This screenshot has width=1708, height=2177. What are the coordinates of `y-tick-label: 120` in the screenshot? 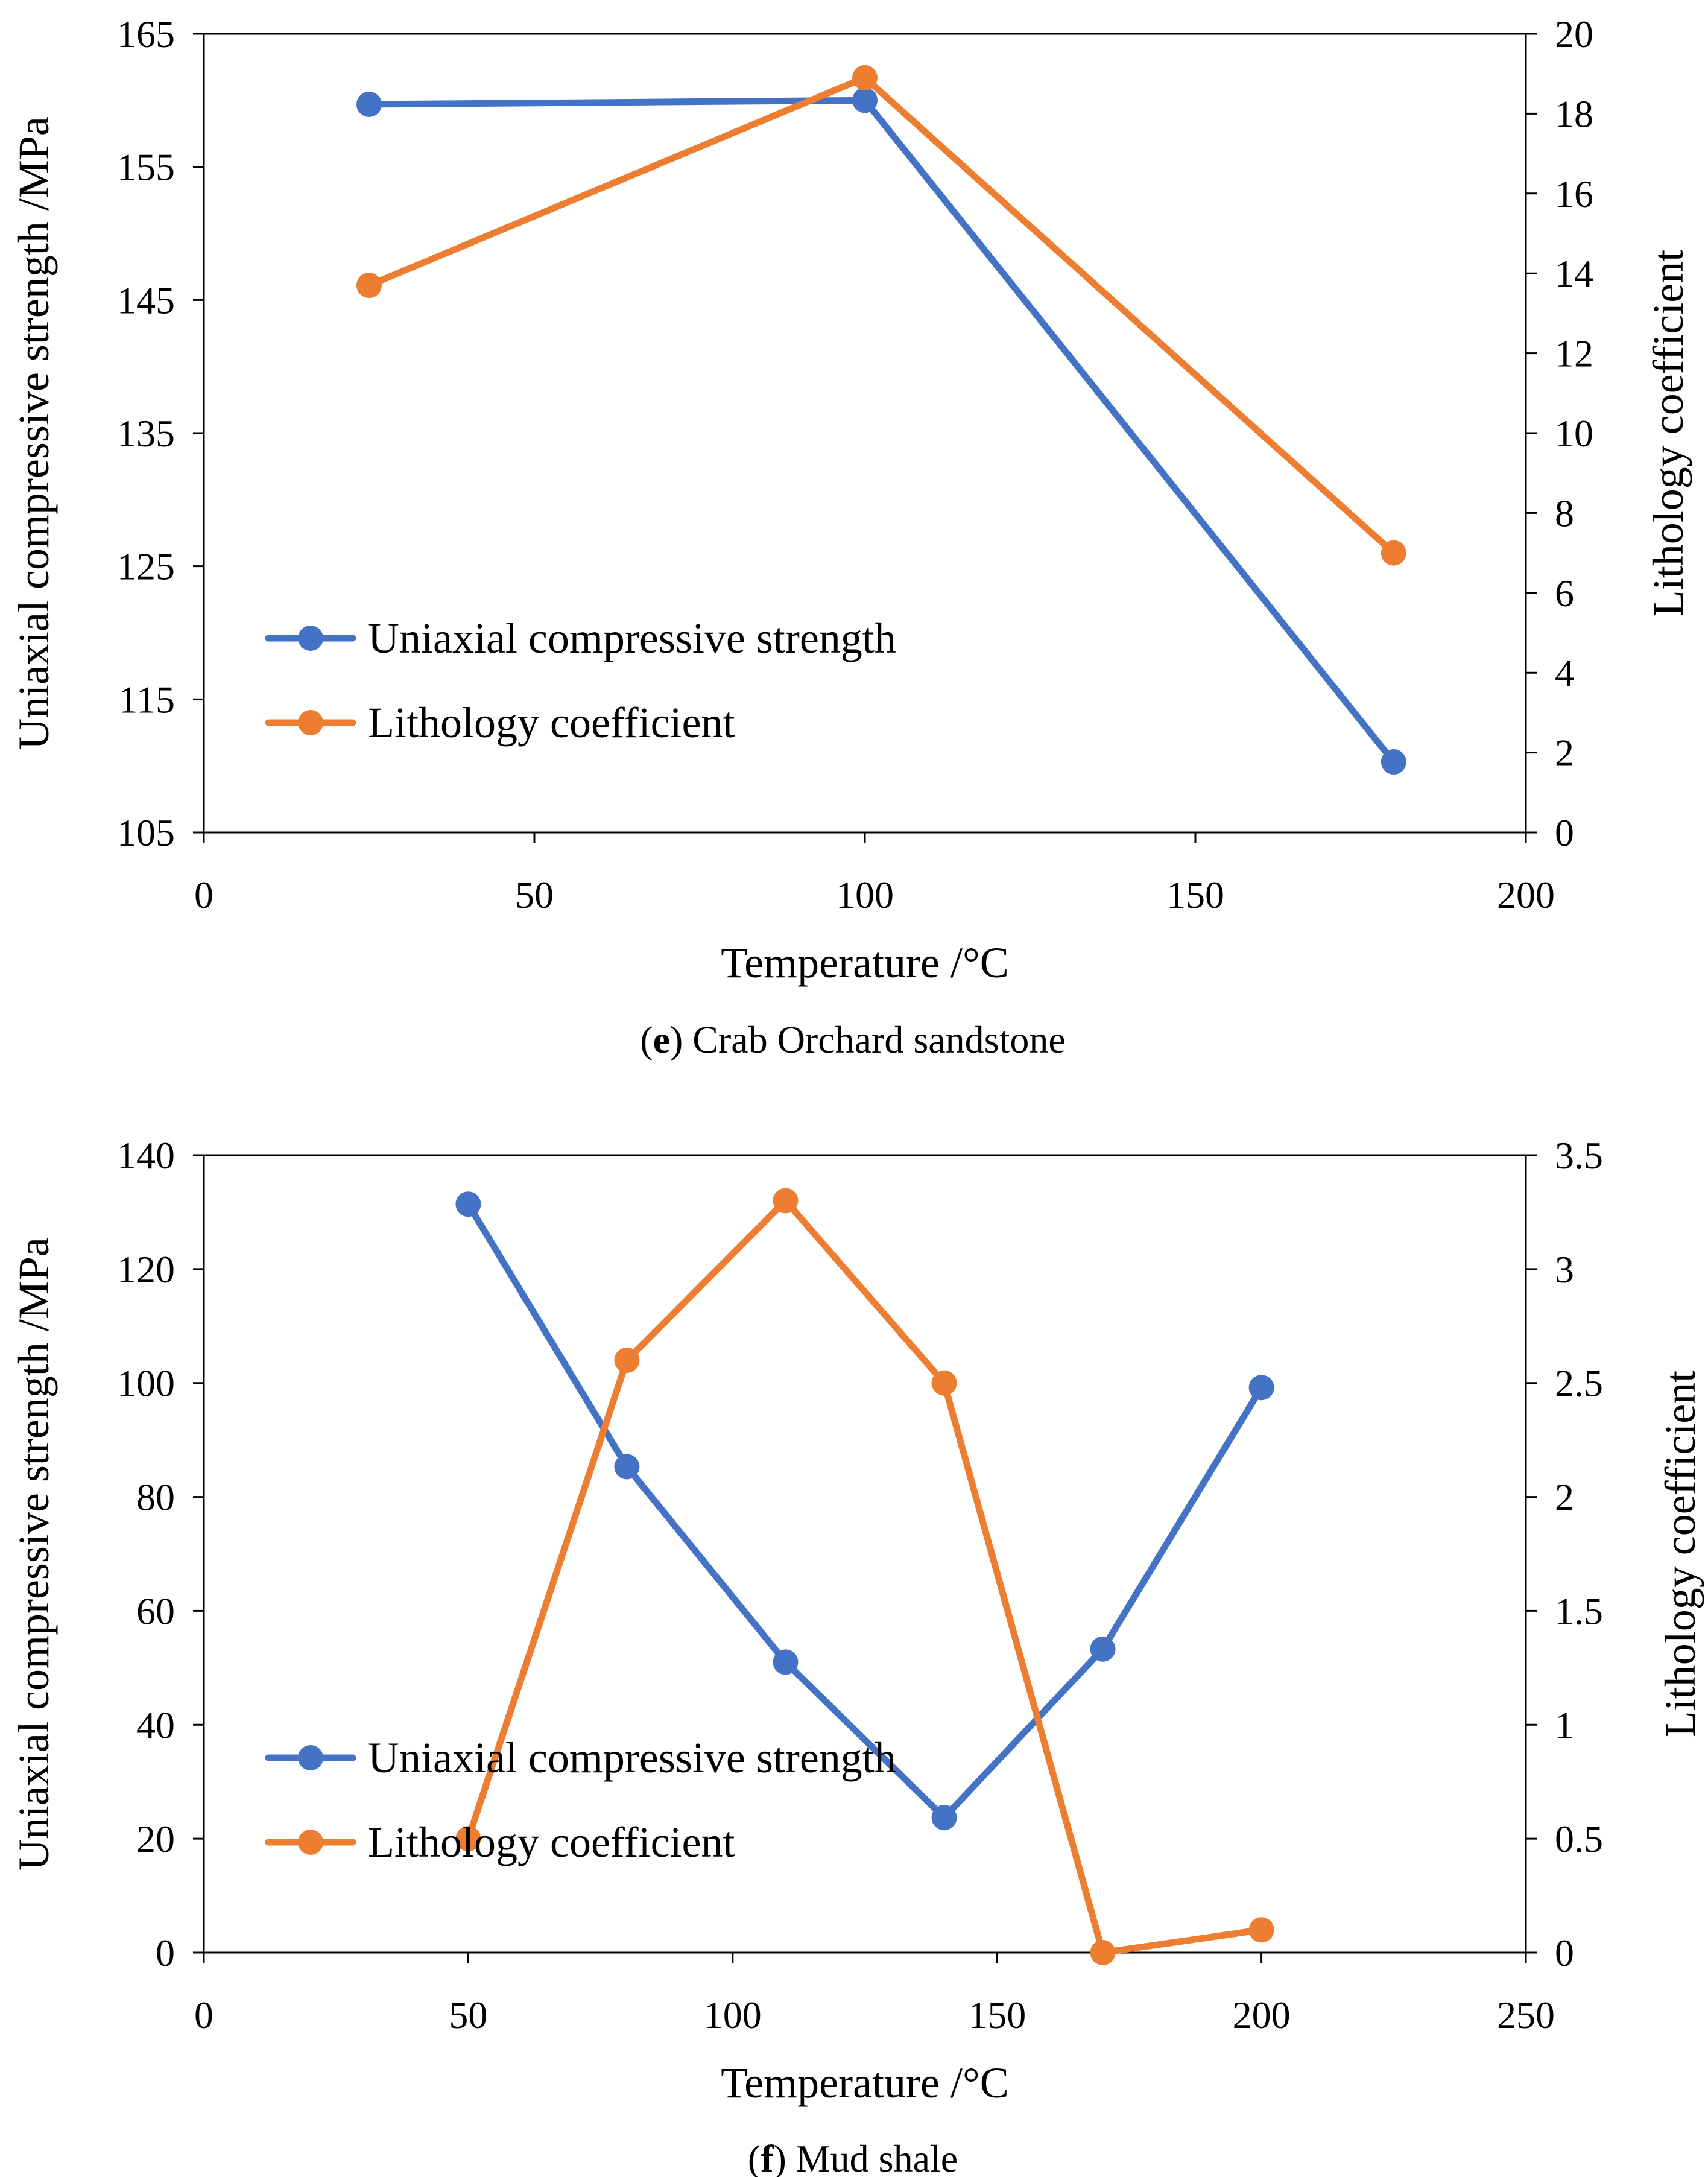 It's located at (146, 1269).